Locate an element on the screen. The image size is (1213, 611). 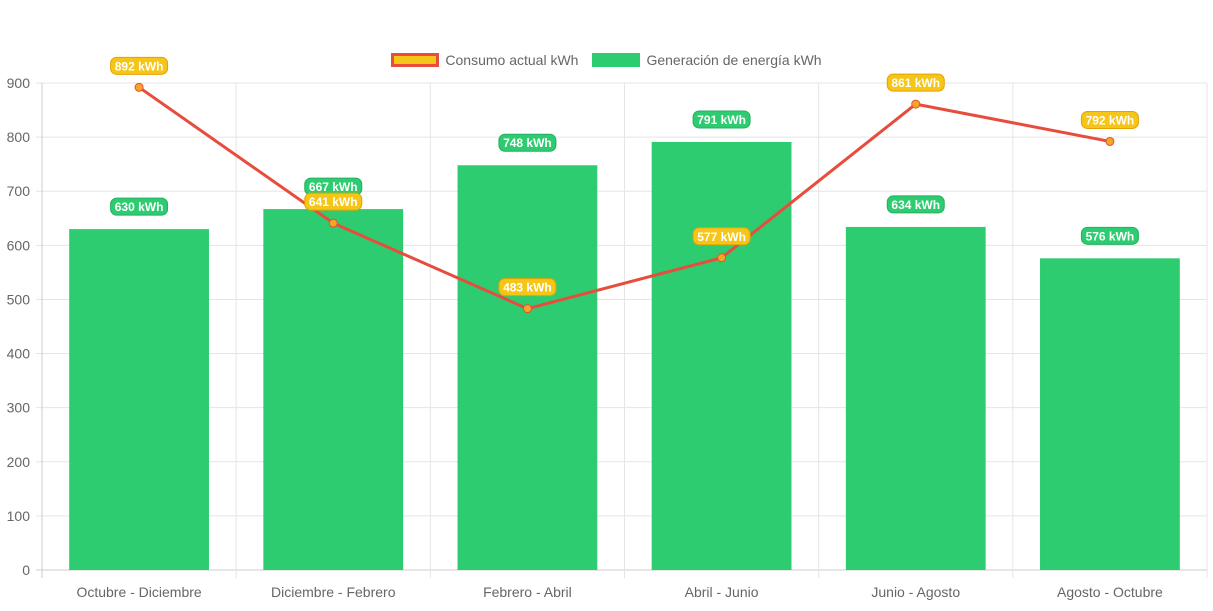
bar-data-label: 667 kWh is located at coordinates (333, 186).